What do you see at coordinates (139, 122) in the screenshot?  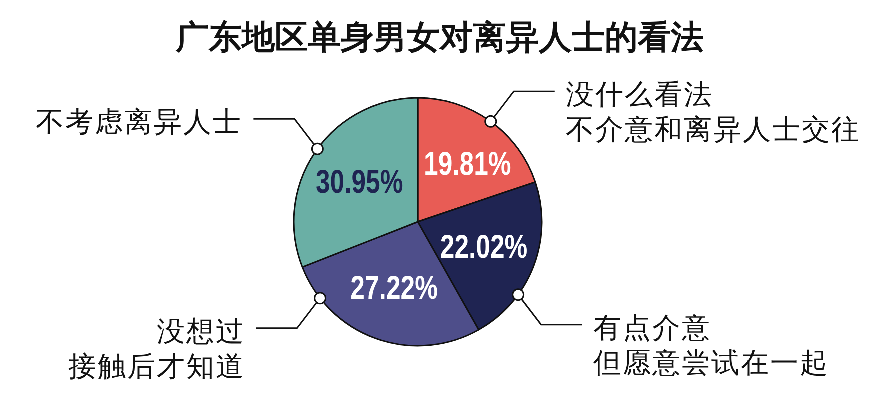 I see `slice-label: 不考虑离异人士` at bounding box center [139, 122].